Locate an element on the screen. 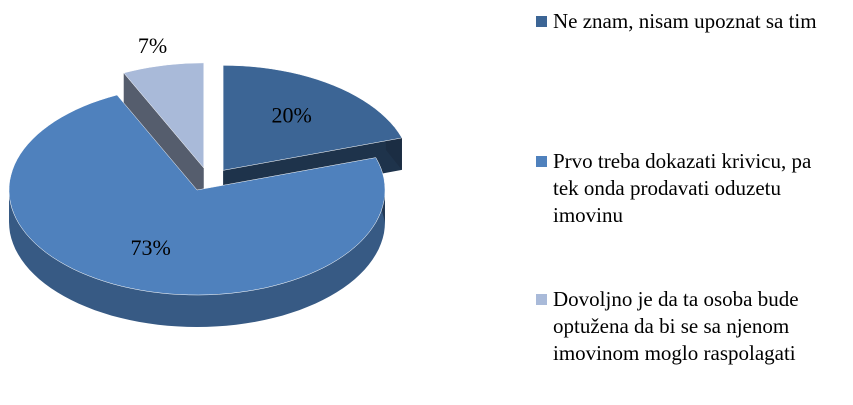  slice-side is located at coordinates (163, 136).